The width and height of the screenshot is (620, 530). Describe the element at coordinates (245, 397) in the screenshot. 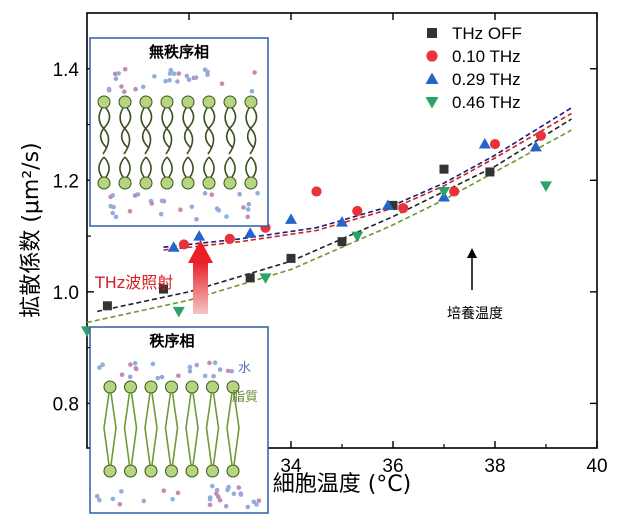

I see `lipid-label: 脂質` at that location.